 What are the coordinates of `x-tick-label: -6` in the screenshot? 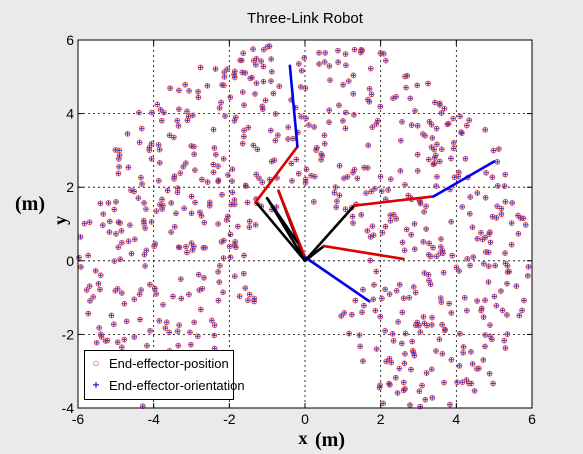 It's located at (78, 419).